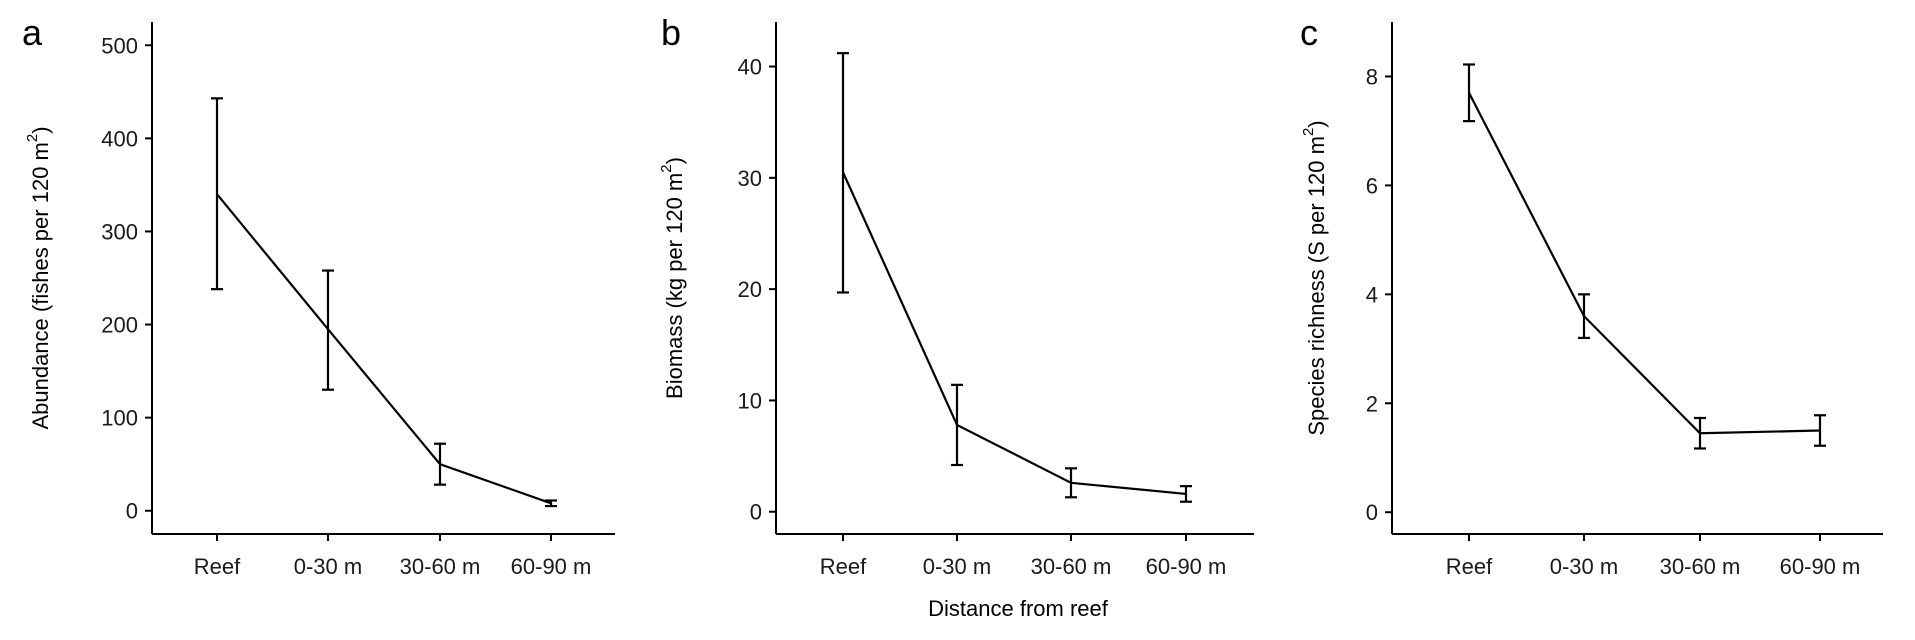 The image size is (1915, 640). Describe the element at coordinates (750, 178) in the screenshot. I see `y-tick-label: 30` at that location.